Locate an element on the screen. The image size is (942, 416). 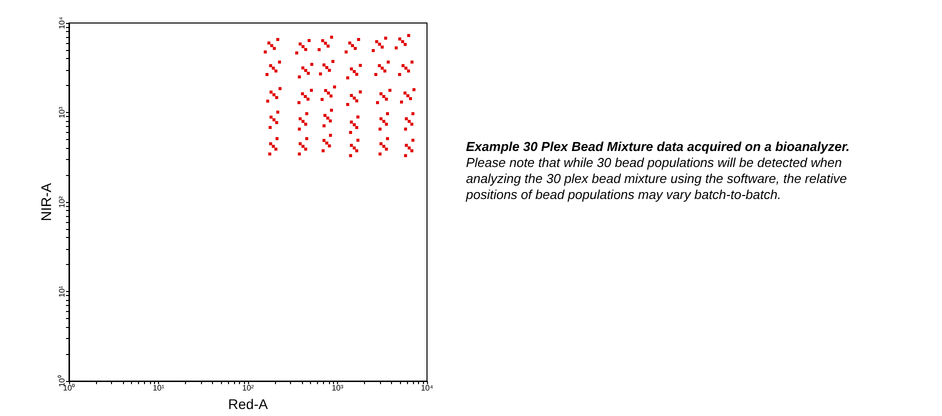
y-axis-title: NIR-A is located at coordinates (46, 202).